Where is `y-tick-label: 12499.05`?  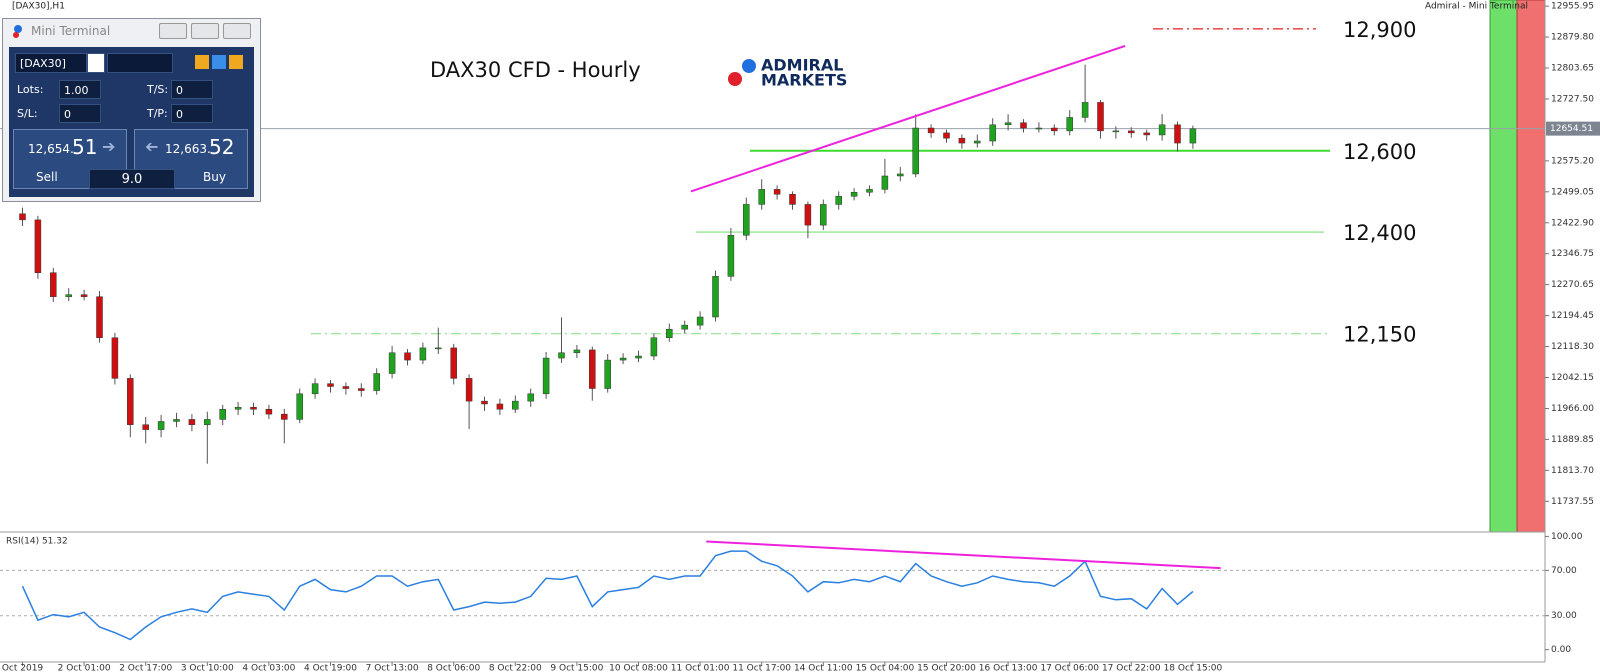
y-tick-label: 12499.05 is located at coordinates (1572, 192).